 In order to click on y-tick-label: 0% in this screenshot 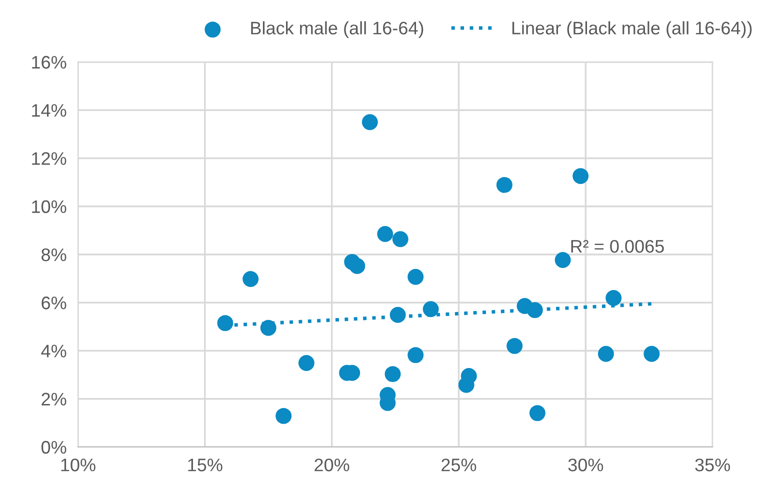, I will do `click(53, 447)`.